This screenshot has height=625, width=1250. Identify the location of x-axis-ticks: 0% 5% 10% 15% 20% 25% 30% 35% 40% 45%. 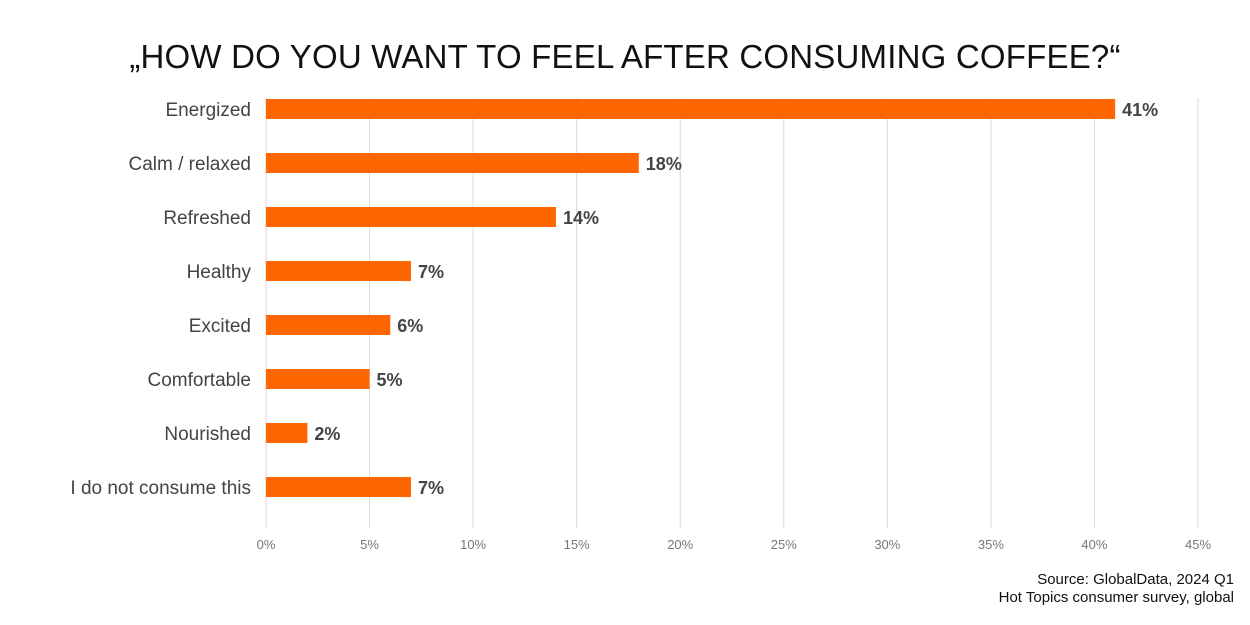
(734, 544).